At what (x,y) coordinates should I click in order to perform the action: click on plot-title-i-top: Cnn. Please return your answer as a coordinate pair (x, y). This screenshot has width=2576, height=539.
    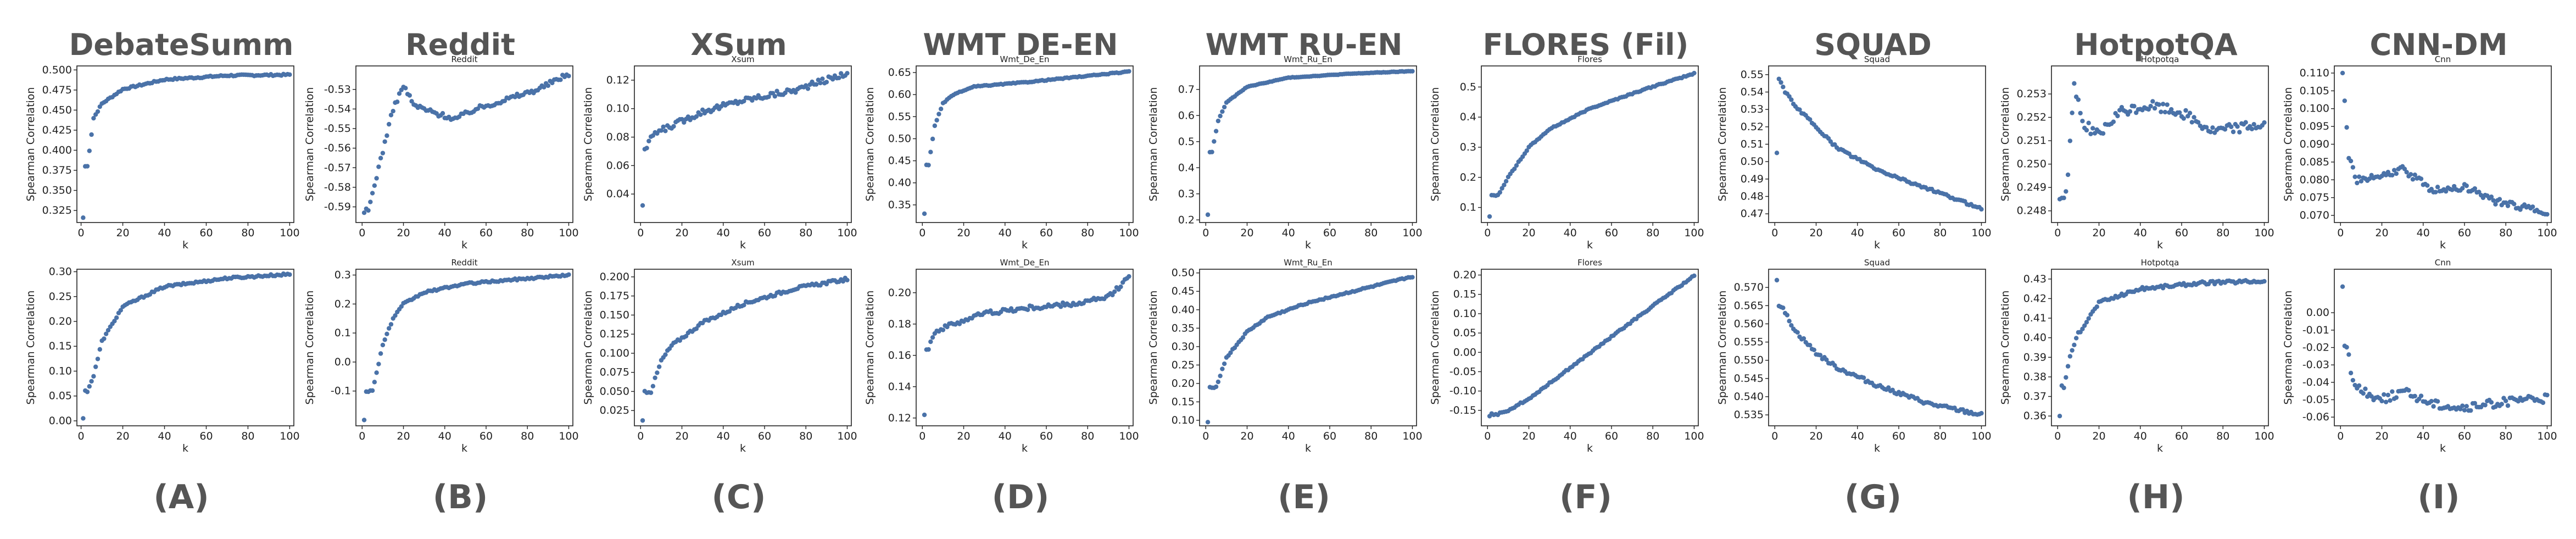
    Looking at the image, I should click on (2443, 59).